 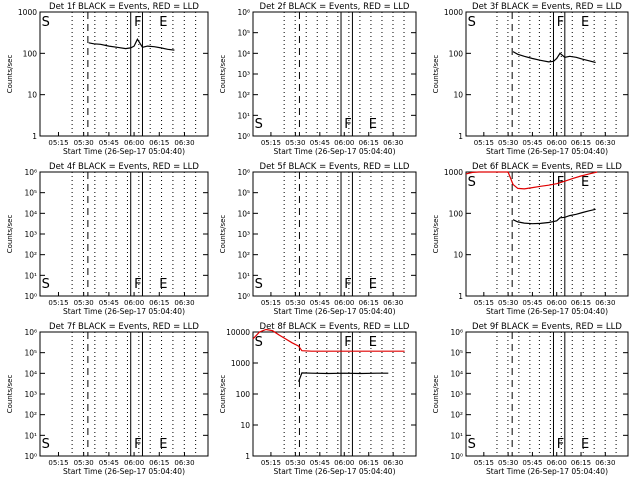 What do you see at coordinates (335, 7) in the screenshot?
I see `chart-title: Det 2f BLACK = Events, RED = LLD` at bounding box center [335, 7].